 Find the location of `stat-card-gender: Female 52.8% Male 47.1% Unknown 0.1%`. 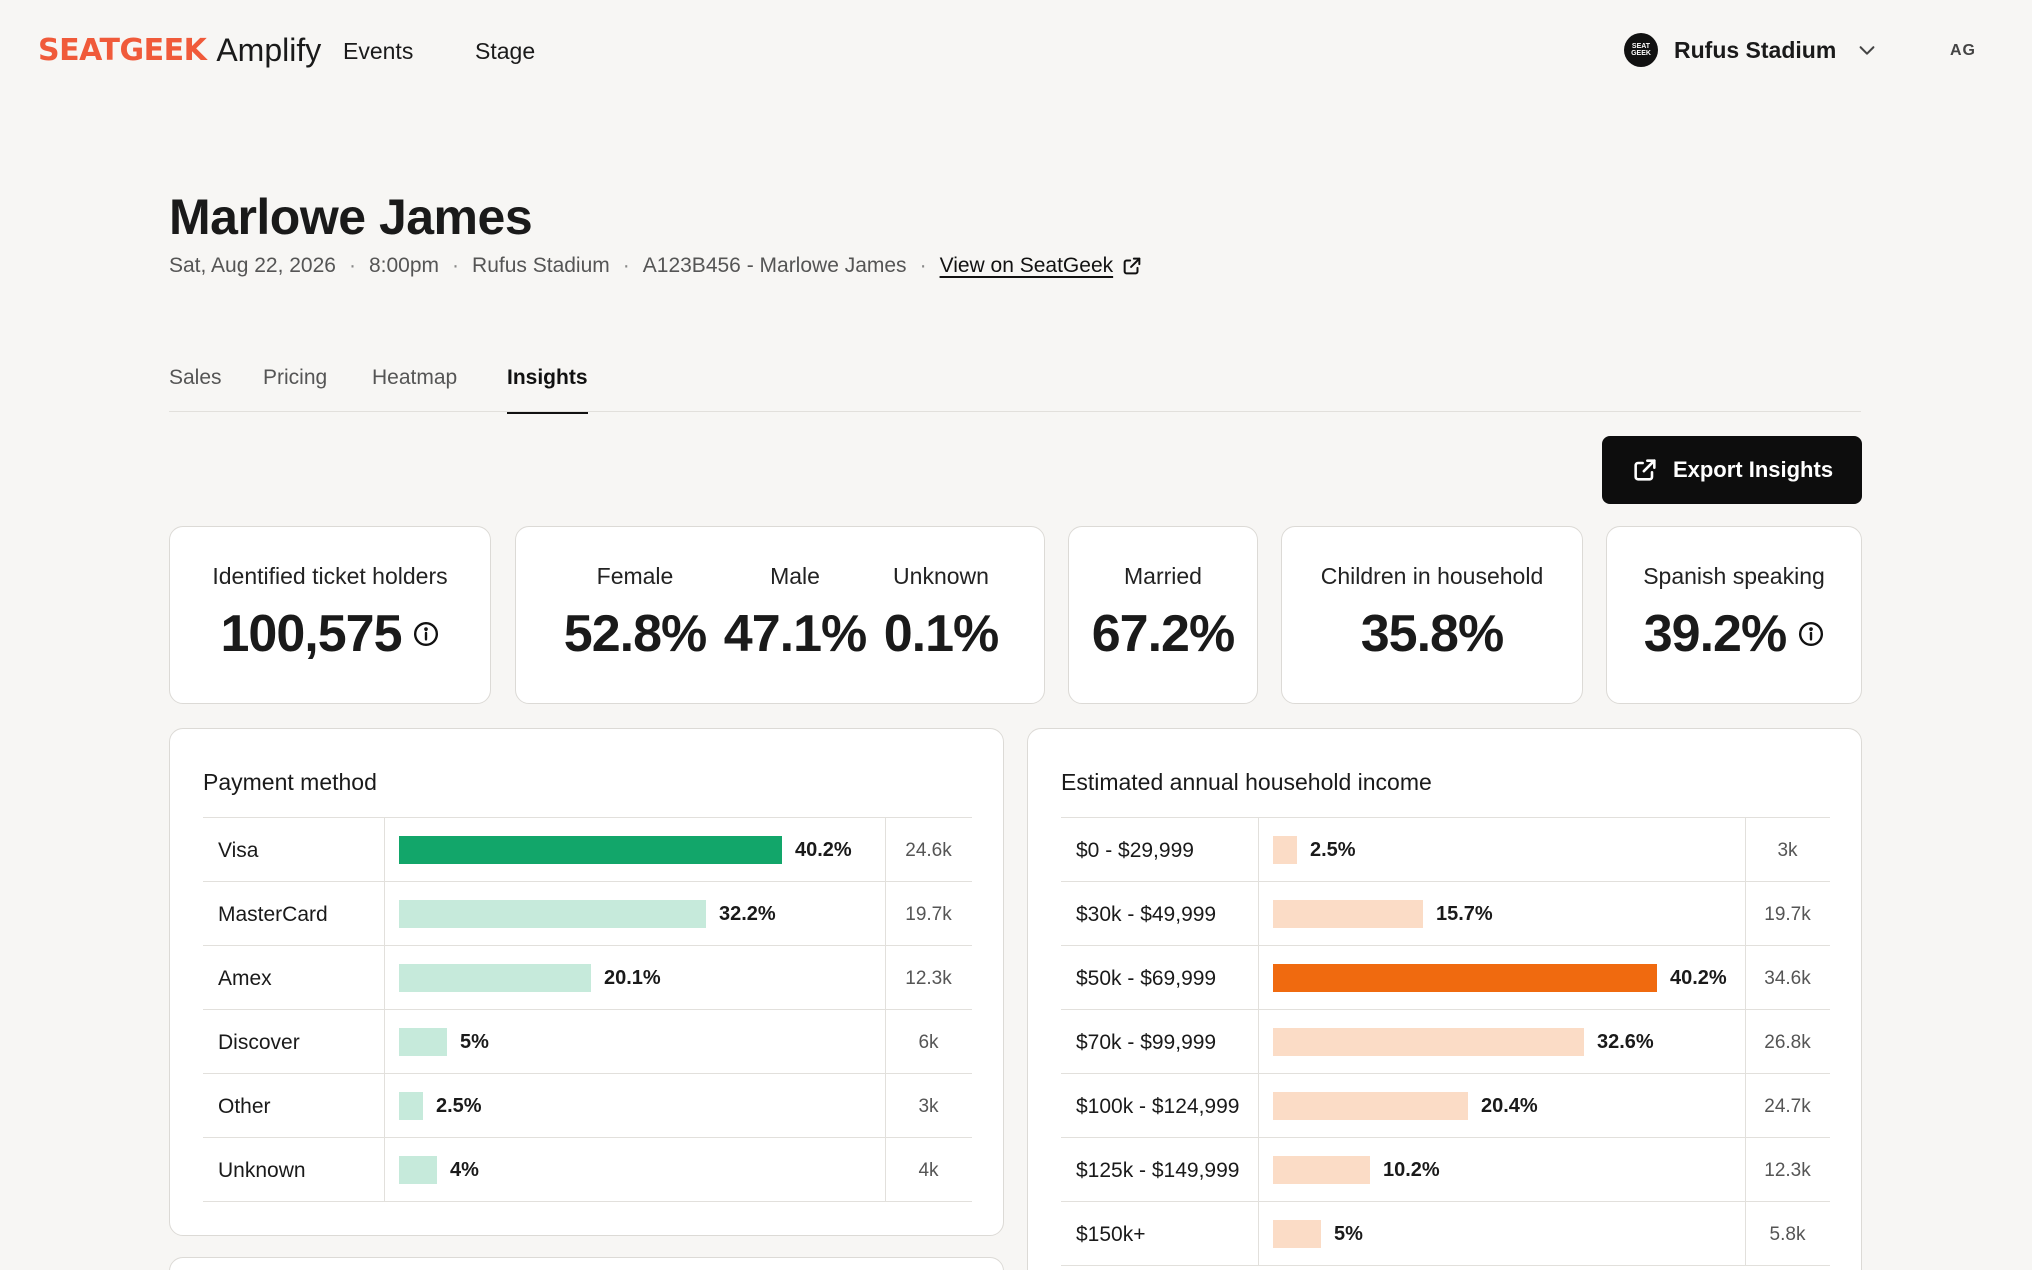

stat-card-gender: Female 52.8% Male 47.1% Unknown 0.1% is located at coordinates (780, 615).